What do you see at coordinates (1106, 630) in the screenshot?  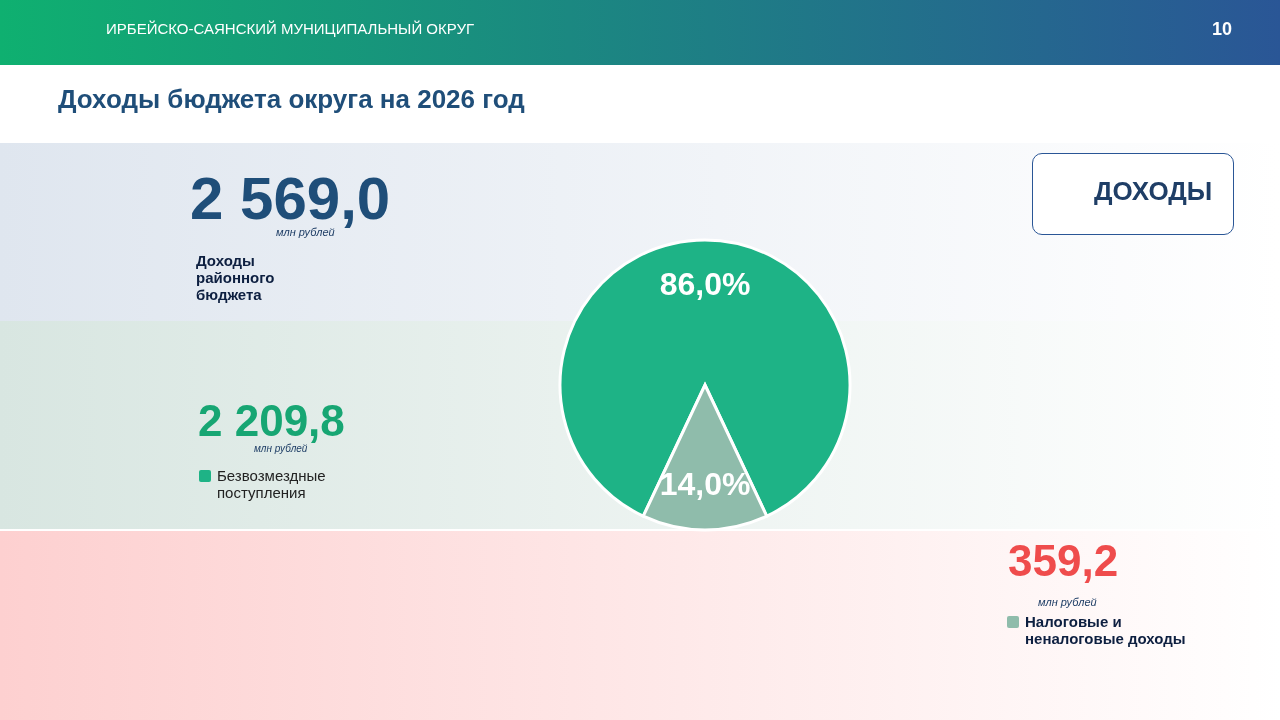 I see `legend-label: Налоговые и неналоговые доходы` at bounding box center [1106, 630].